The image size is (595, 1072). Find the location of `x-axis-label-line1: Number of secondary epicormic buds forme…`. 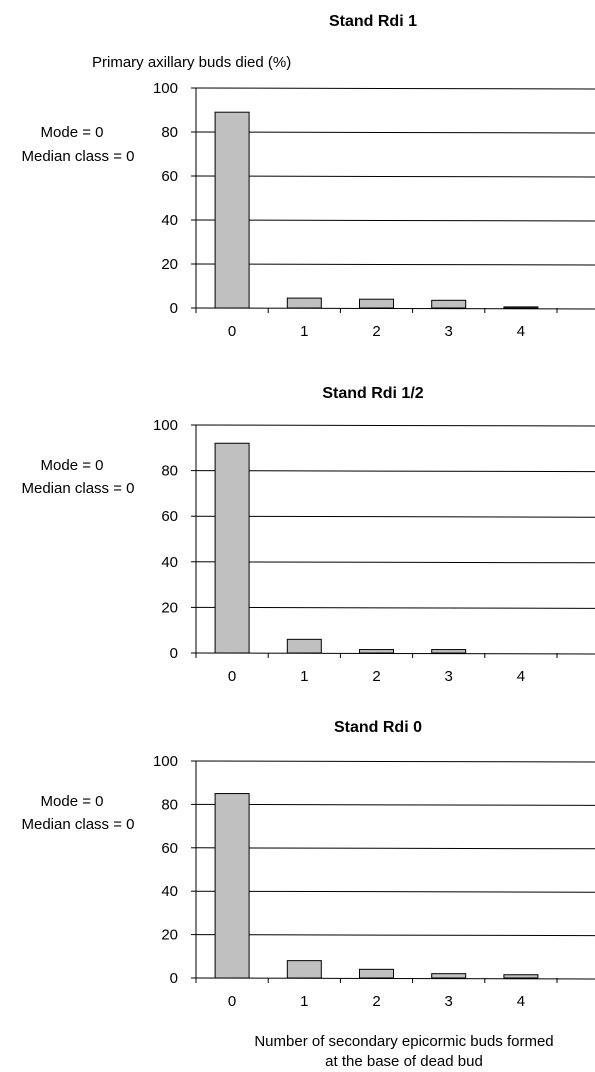

x-axis-label-line1: Number of secondary epicormic buds forme… is located at coordinates (403, 1041).